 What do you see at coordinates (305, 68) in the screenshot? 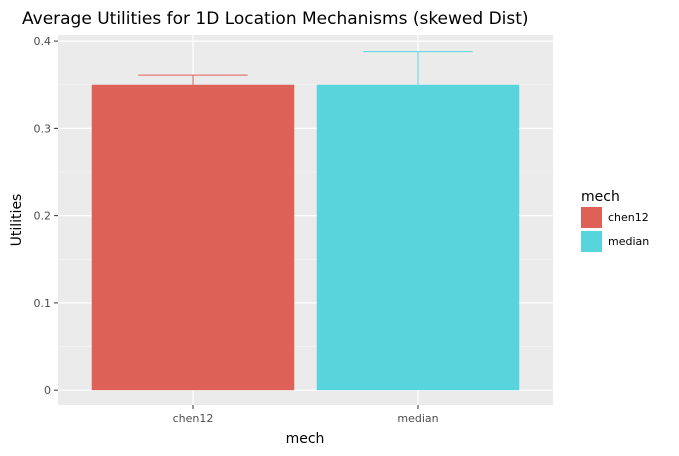
I see `error-bars` at bounding box center [305, 68].